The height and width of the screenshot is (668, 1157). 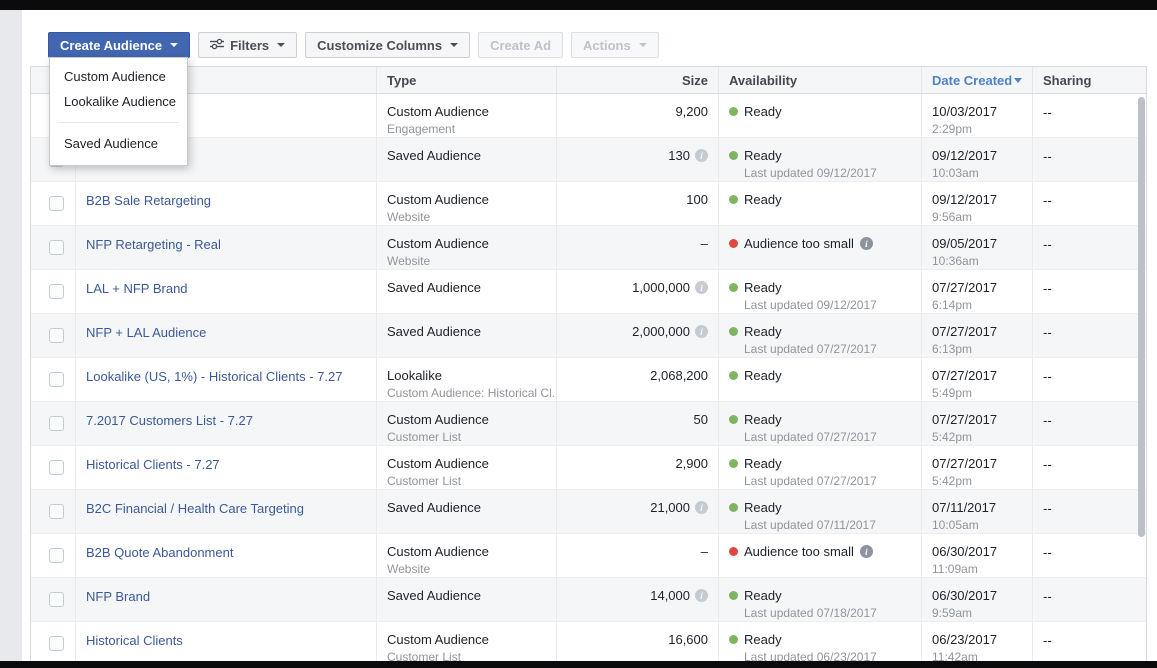 What do you see at coordinates (467, 555) in the screenshot?
I see `type-cell: Custom Audience Website` at bounding box center [467, 555].